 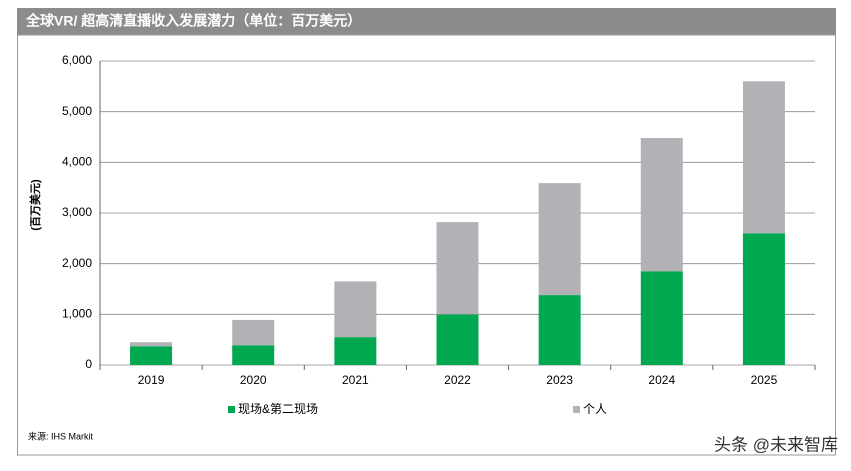 What do you see at coordinates (61, 436) in the screenshot?
I see `source: 来源: IHS Markit` at bounding box center [61, 436].